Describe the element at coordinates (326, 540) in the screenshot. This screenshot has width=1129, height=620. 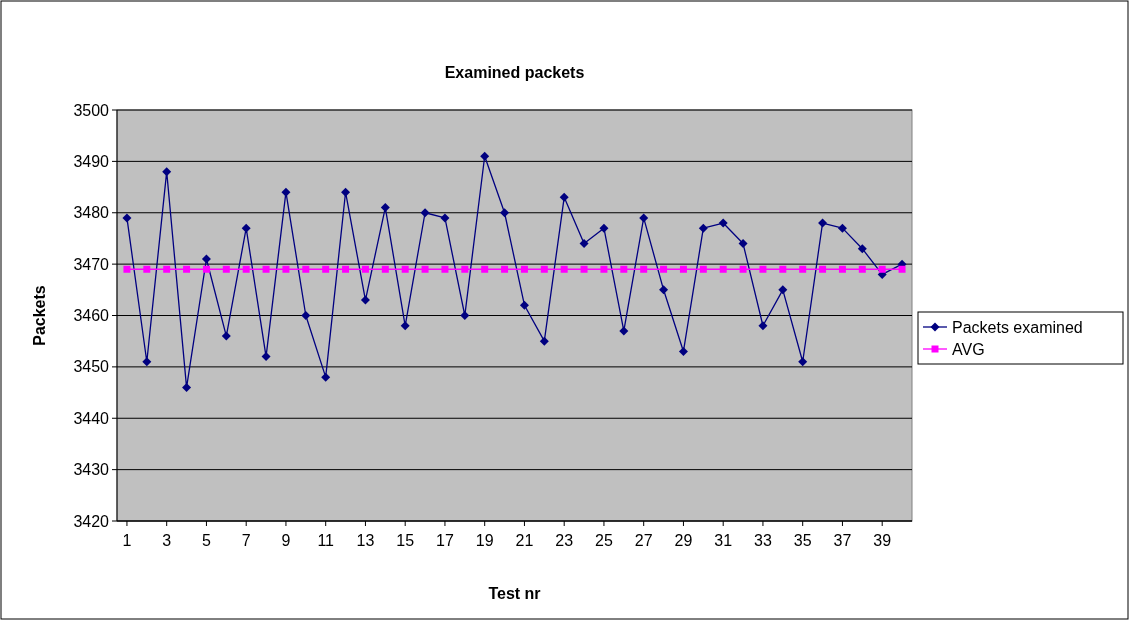
I see `x-tick-label: 11` at that location.